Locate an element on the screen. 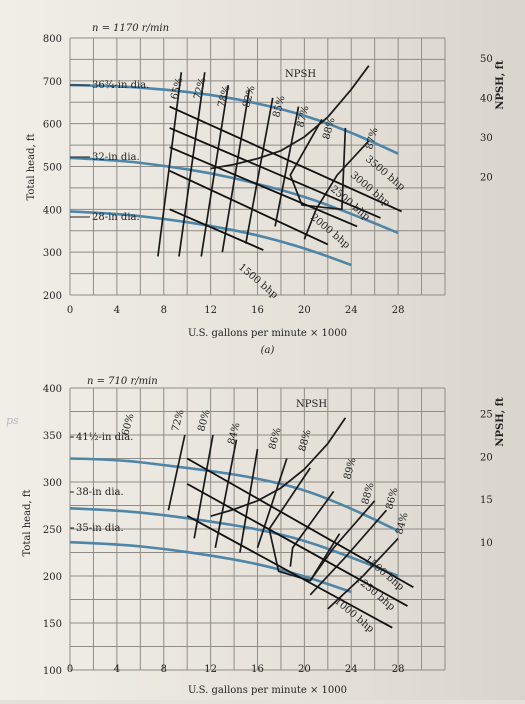 The width and height of the screenshot is (525, 704). npsh-curve is located at coordinates (290, 117).